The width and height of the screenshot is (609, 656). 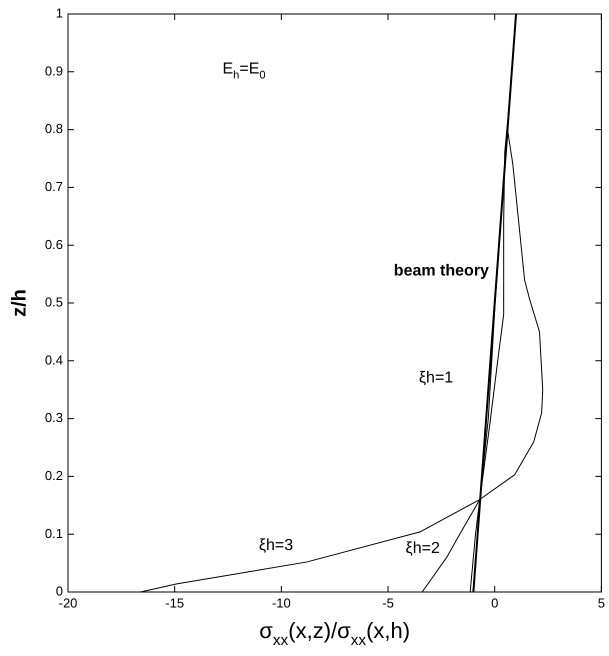 I want to click on y-axis-title: z/h, so click(x=19, y=303).